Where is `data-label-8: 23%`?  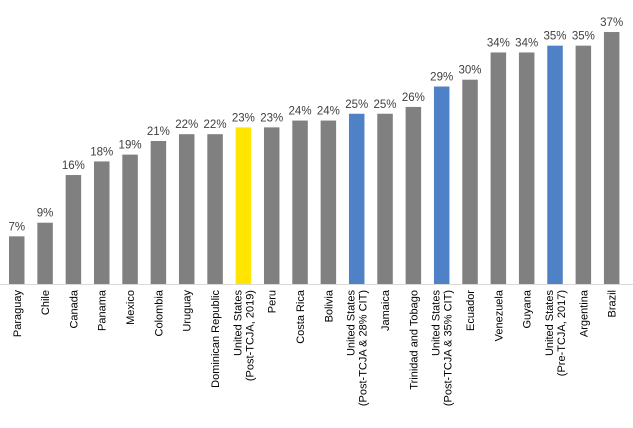
data-label-8: 23% is located at coordinates (243, 118).